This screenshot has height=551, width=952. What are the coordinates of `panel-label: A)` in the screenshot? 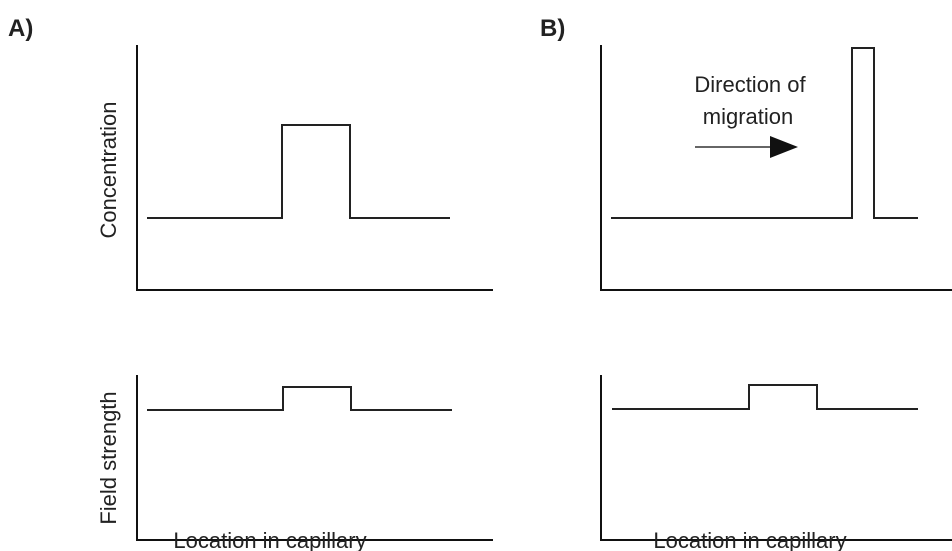 It's located at (20, 28).